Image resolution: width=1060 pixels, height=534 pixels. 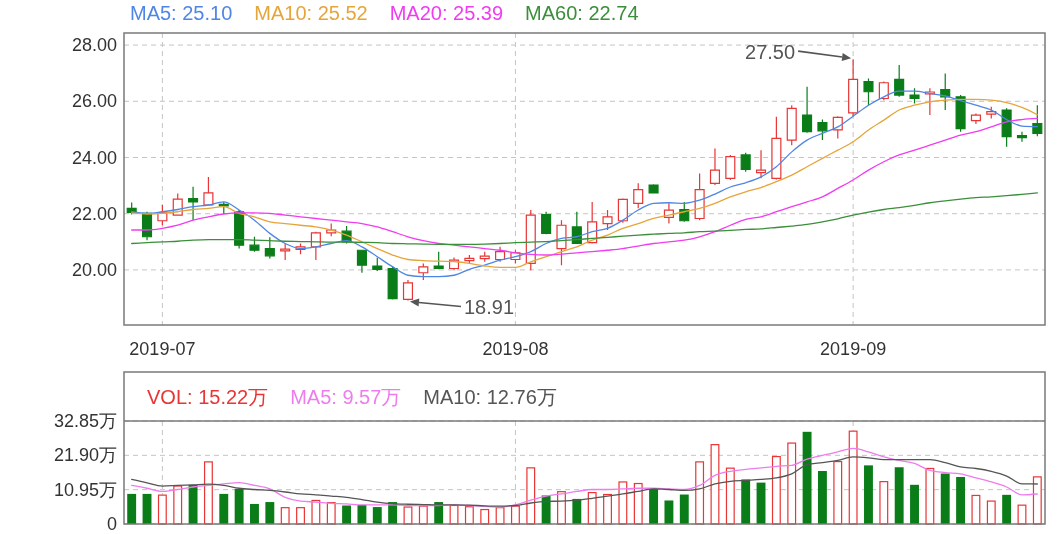 What do you see at coordinates (111, 524) in the screenshot?
I see `y-tick-label: 0` at bounding box center [111, 524].